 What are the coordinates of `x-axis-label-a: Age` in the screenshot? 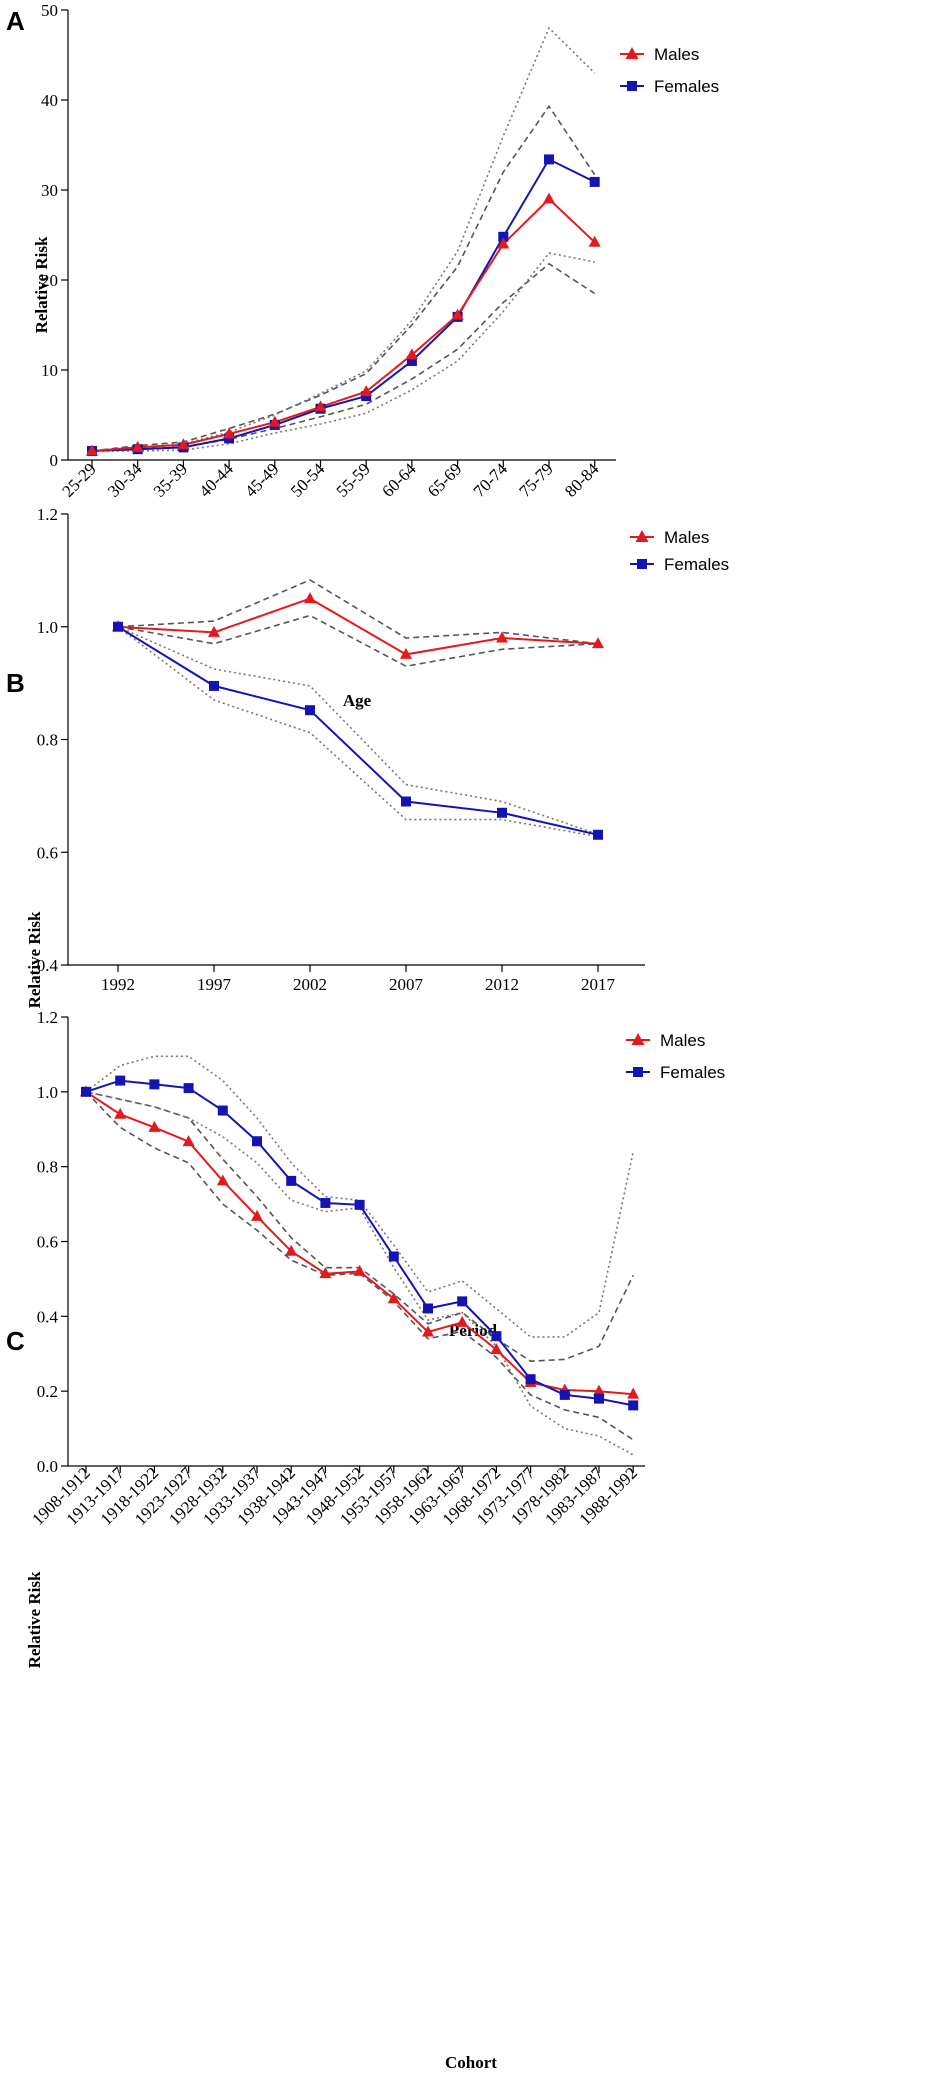 It's located at (357, 700).